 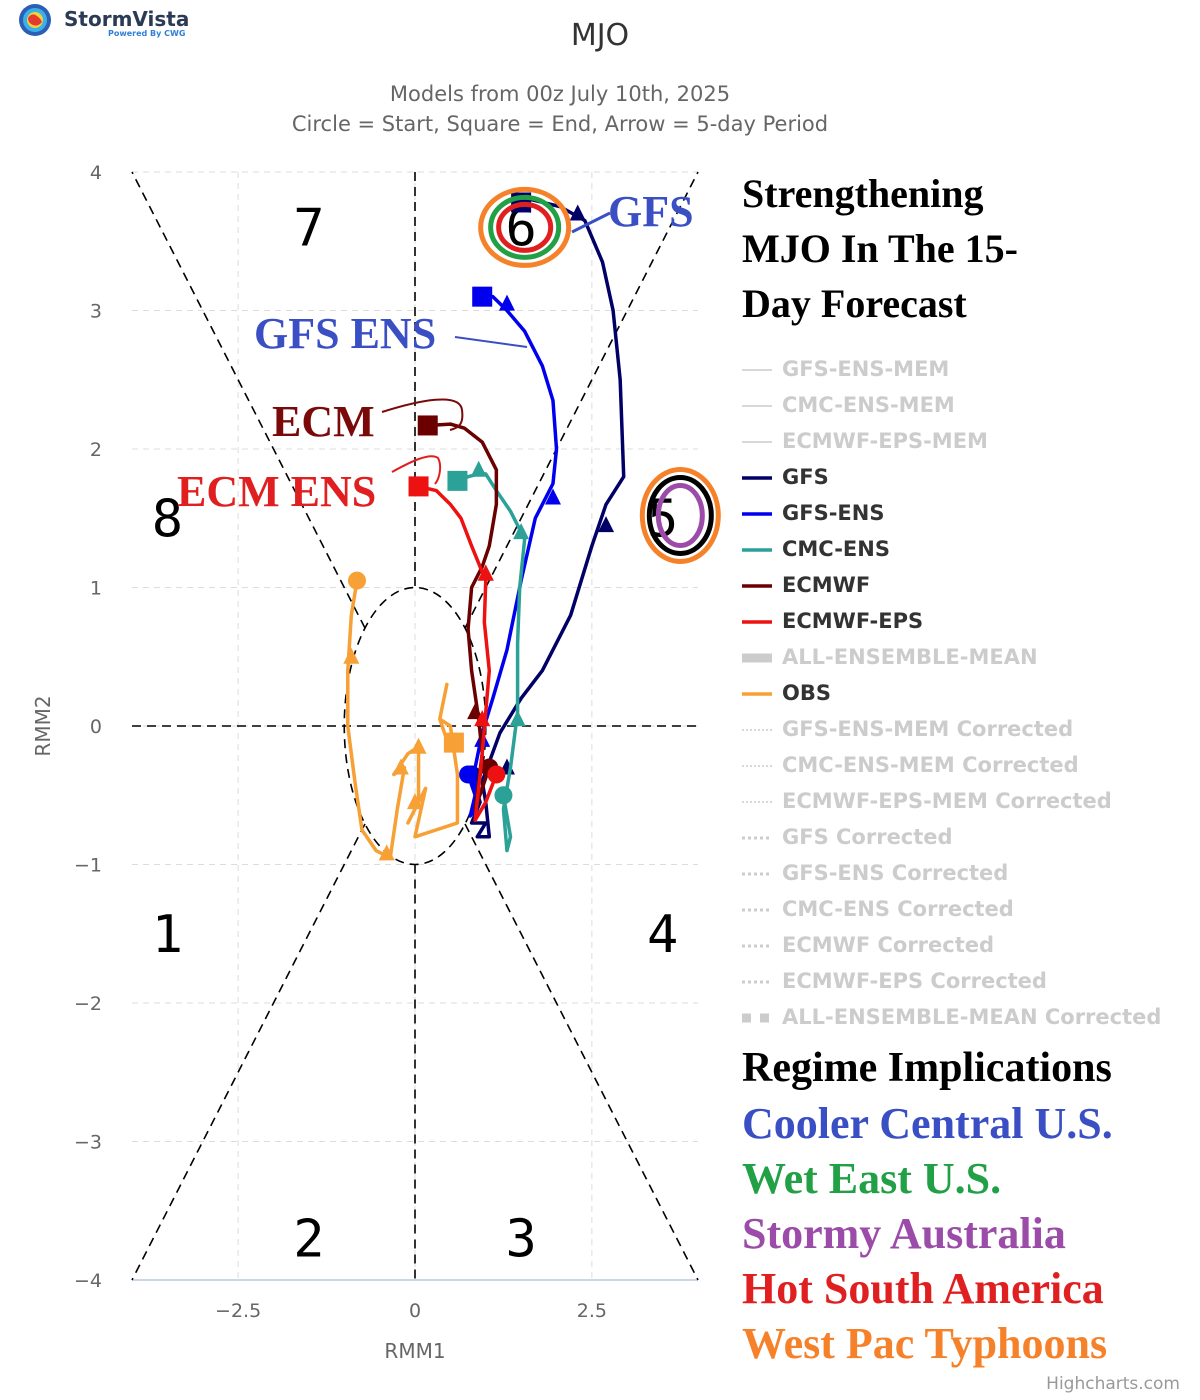 I want to click on obs-end-marker, so click(x=453, y=742).